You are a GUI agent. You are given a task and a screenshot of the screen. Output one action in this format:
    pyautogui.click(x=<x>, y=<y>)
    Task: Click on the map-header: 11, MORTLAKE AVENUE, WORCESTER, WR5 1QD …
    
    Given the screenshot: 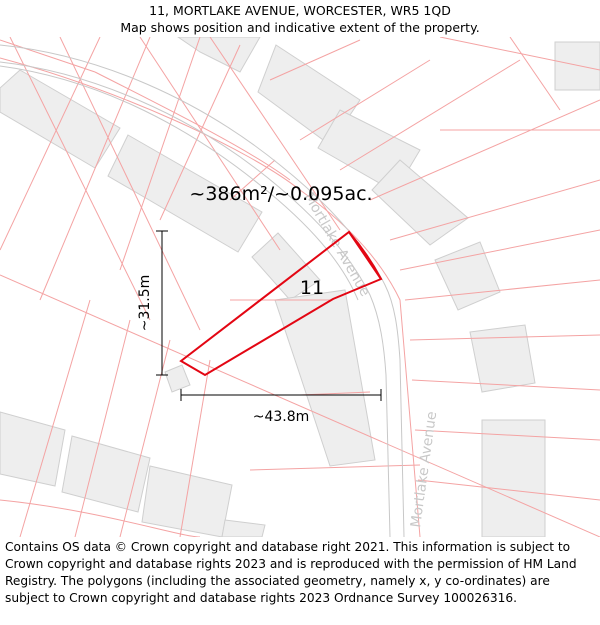 What is the action you would take?
    pyautogui.click(x=300, y=19)
    